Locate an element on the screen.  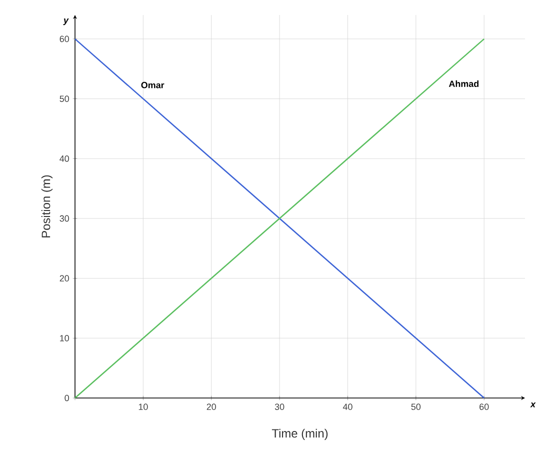
y-tick-label: 40 is located at coordinates (65, 158).